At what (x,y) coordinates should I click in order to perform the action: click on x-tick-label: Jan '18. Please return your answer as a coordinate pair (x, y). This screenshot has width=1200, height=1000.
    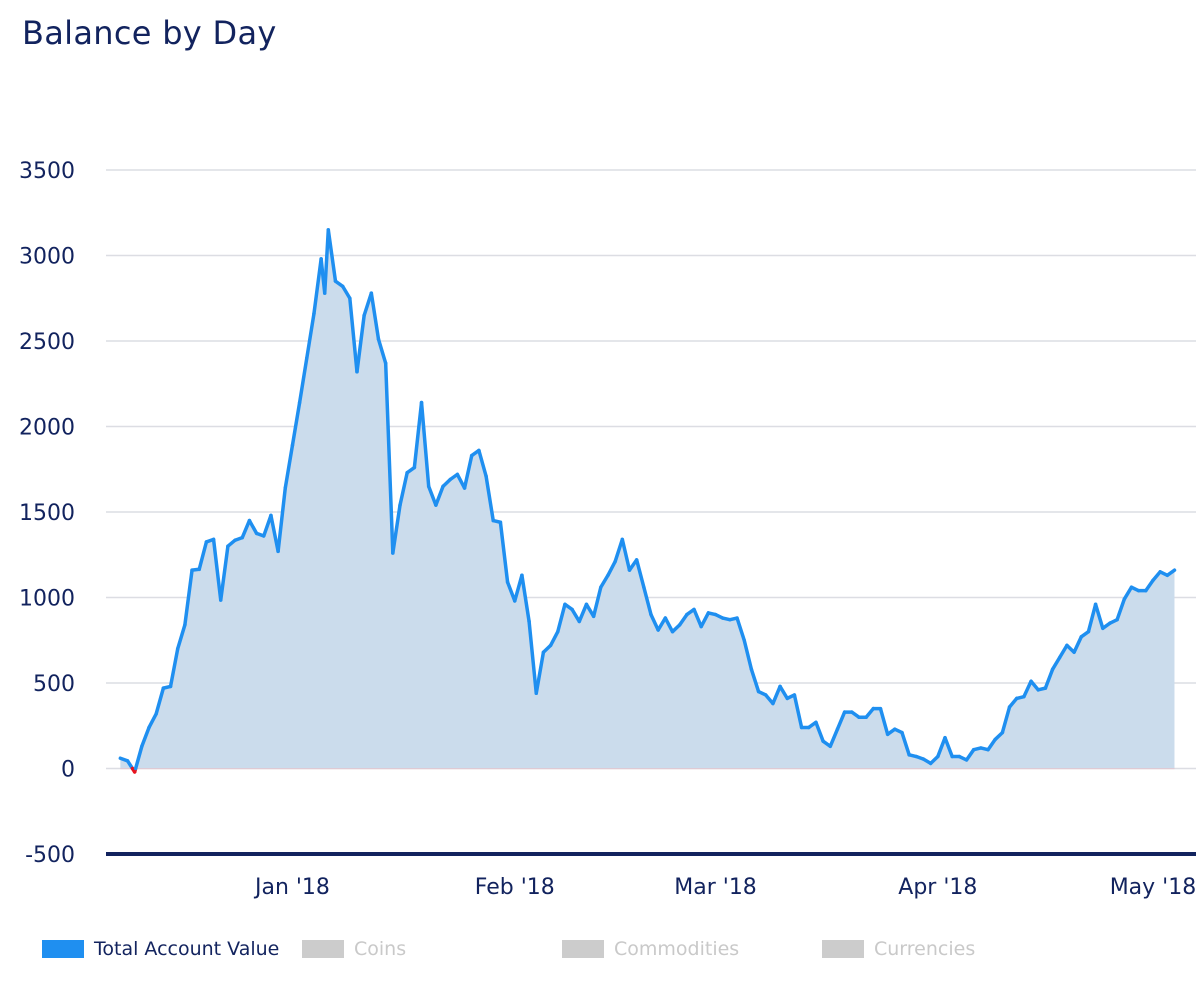
    Looking at the image, I should click on (291, 887).